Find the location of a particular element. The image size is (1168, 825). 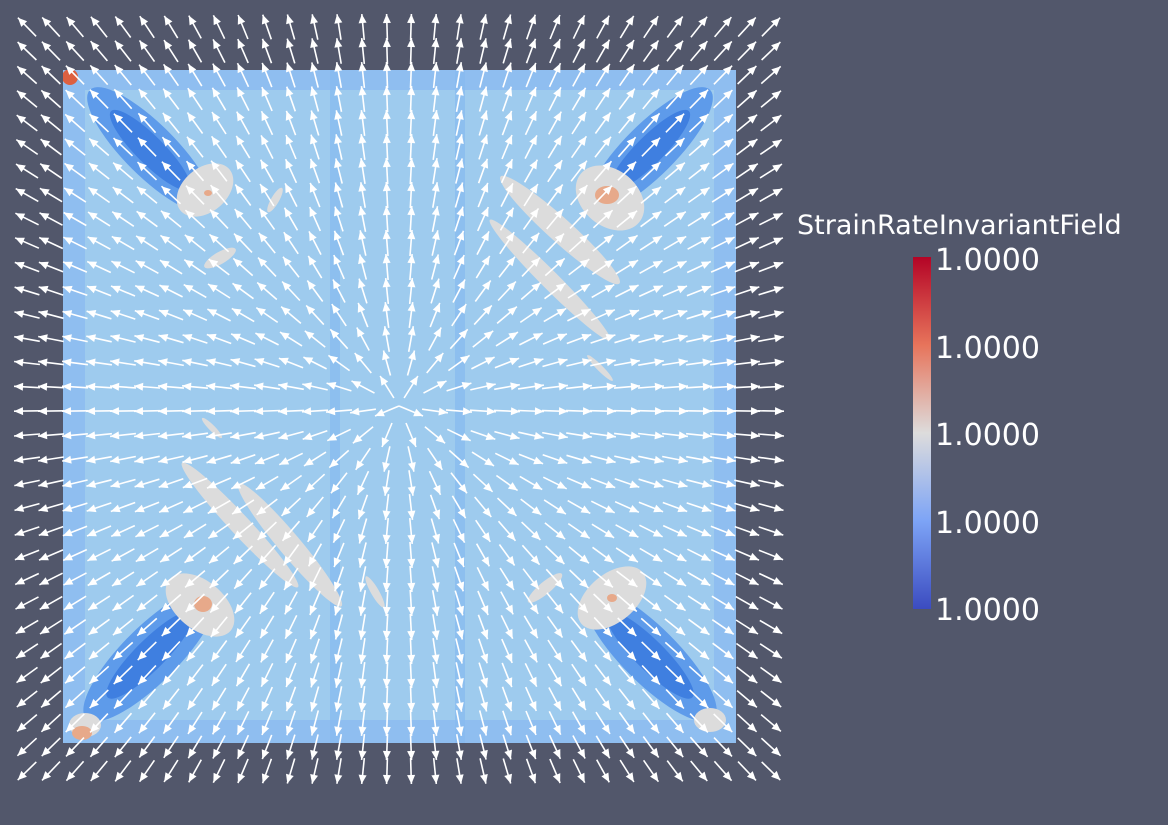

field-edge-right is located at coordinates (725, 406).